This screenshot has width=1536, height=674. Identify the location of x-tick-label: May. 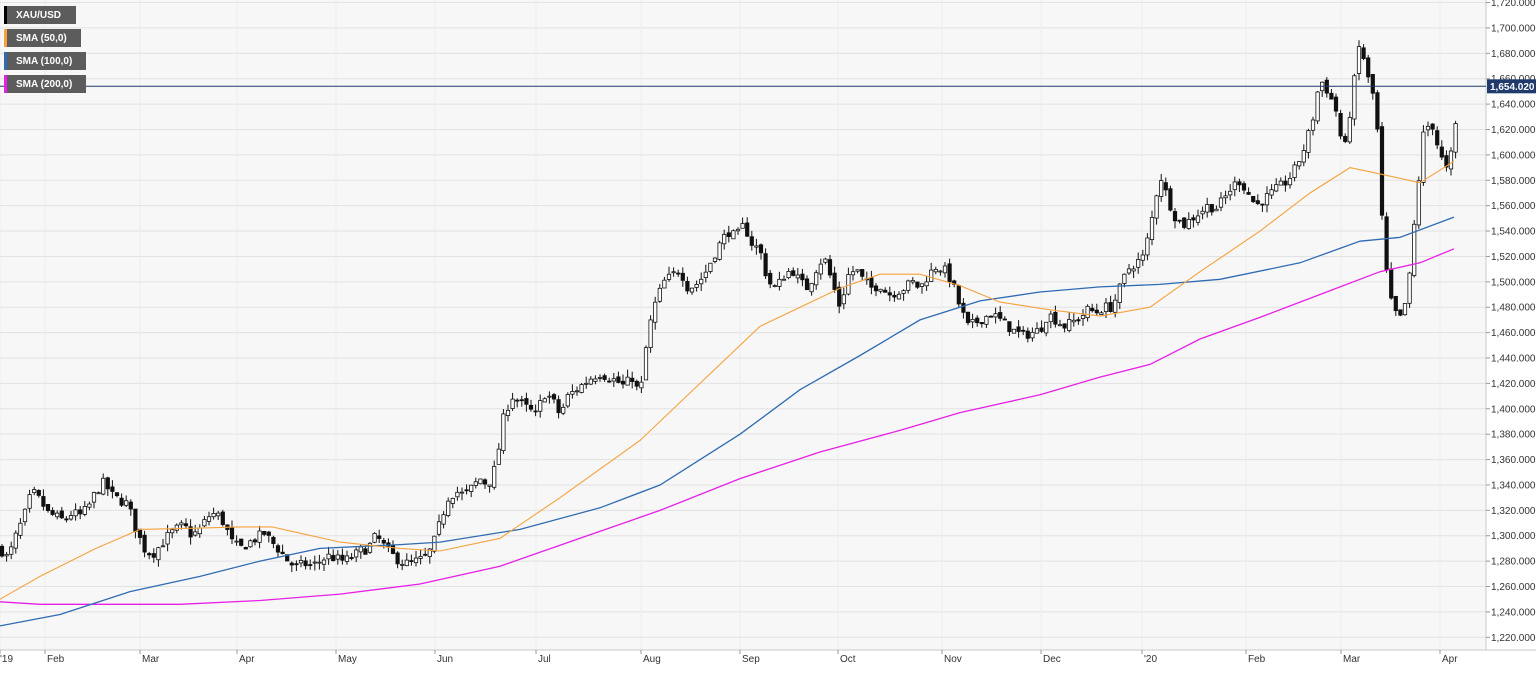
(347, 659).